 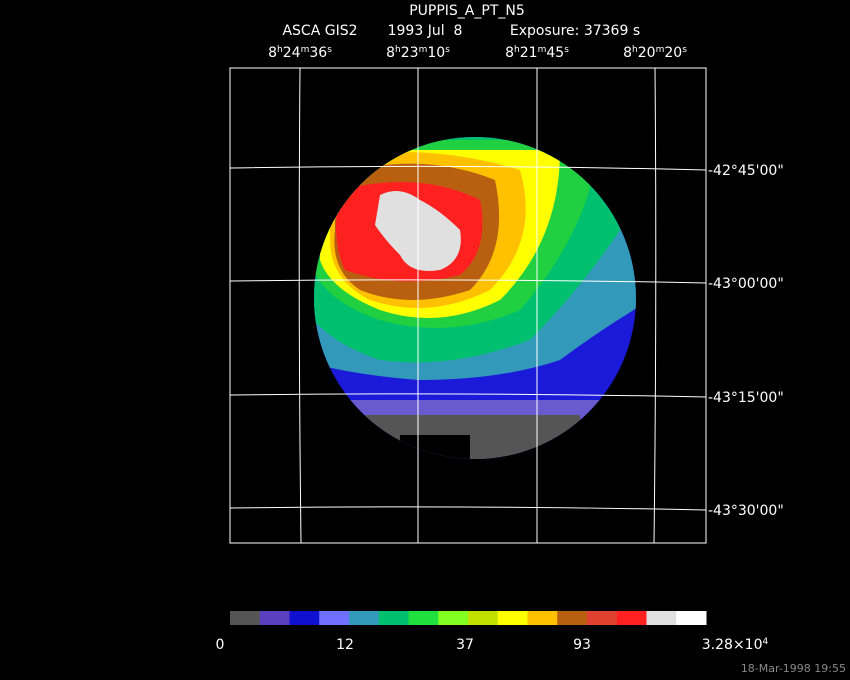 I want to click on text-part: 12, so click(x=345, y=645).